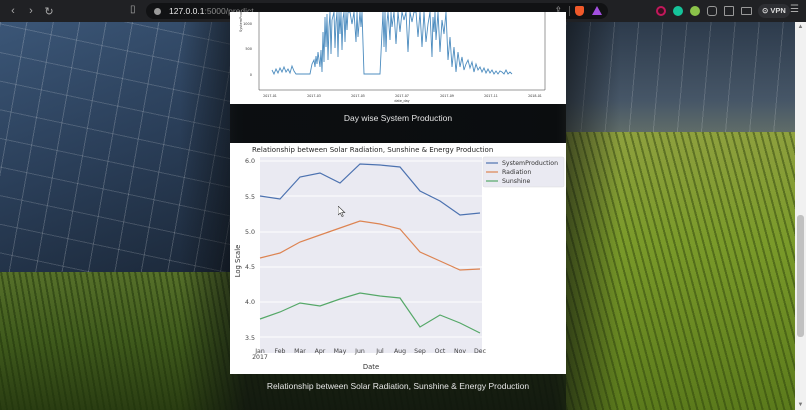 The height and width of the screenshot is (410, 806). What do you see at coordinates (712, 11) in the screenshot?
I see `extensions-puzzle-icon` at bounding box center [712, 11].